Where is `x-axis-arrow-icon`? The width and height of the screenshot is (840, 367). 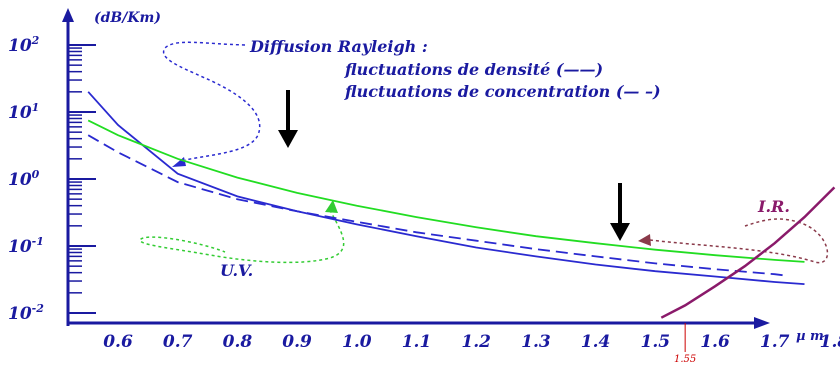 x-axis-arrow-icon is located at coordinates (762, 323).